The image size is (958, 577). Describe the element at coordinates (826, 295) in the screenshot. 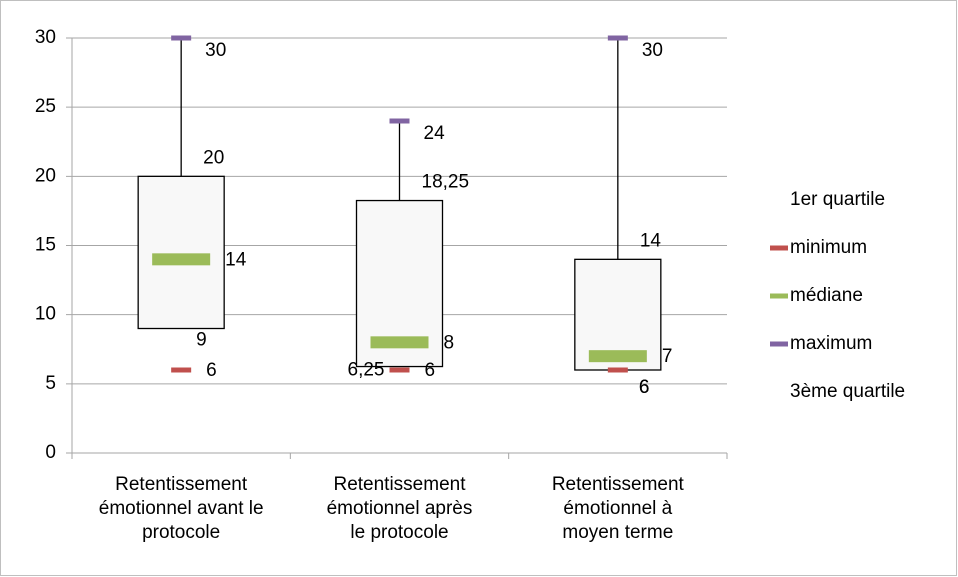

I see `legend-label: médiane` at that location.